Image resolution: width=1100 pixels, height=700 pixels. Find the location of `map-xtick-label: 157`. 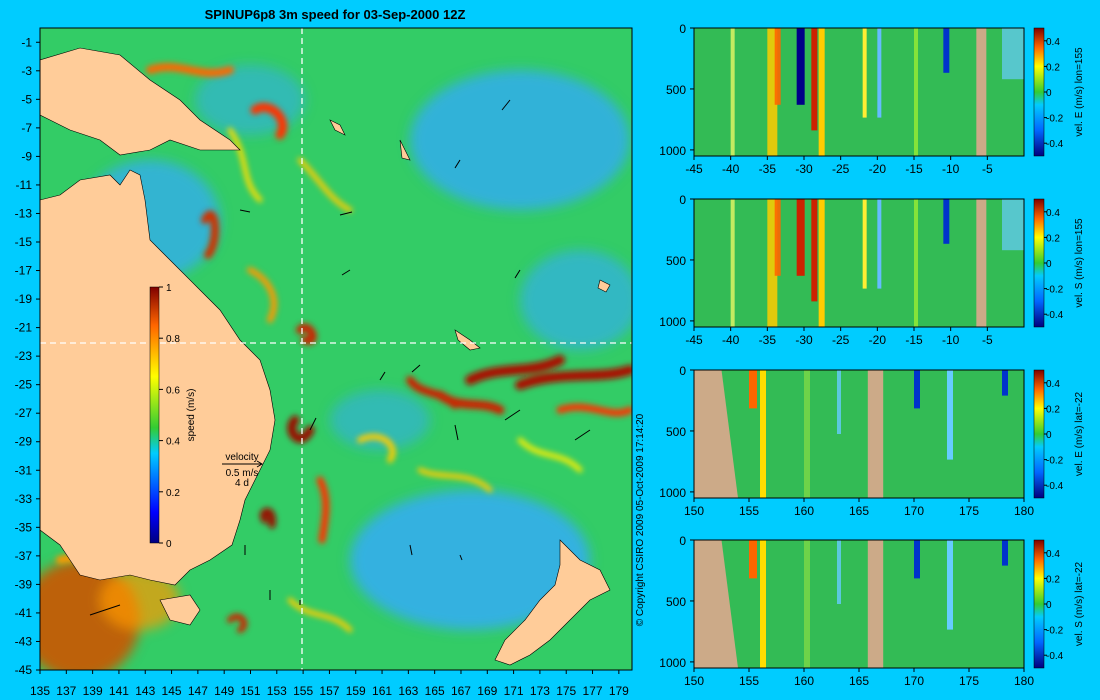

map-xtick-label: 157 is located at coordinates (329, 691).